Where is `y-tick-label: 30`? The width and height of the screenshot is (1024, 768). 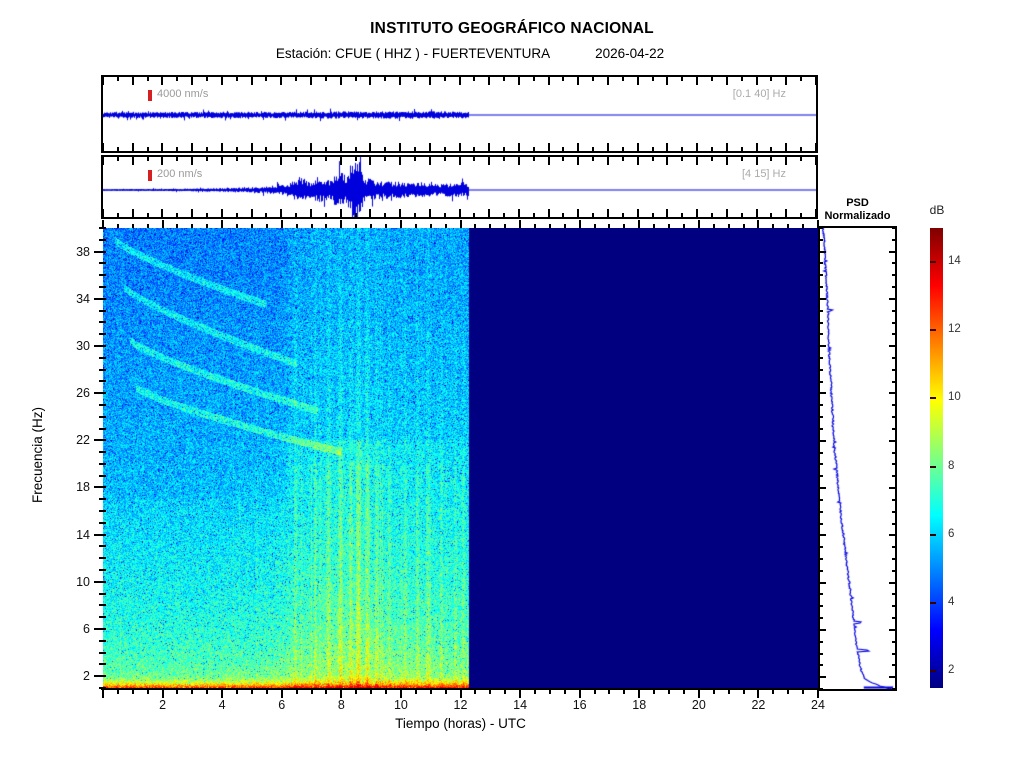
y-tick-label: 30 is located at coordinates (83, 345).